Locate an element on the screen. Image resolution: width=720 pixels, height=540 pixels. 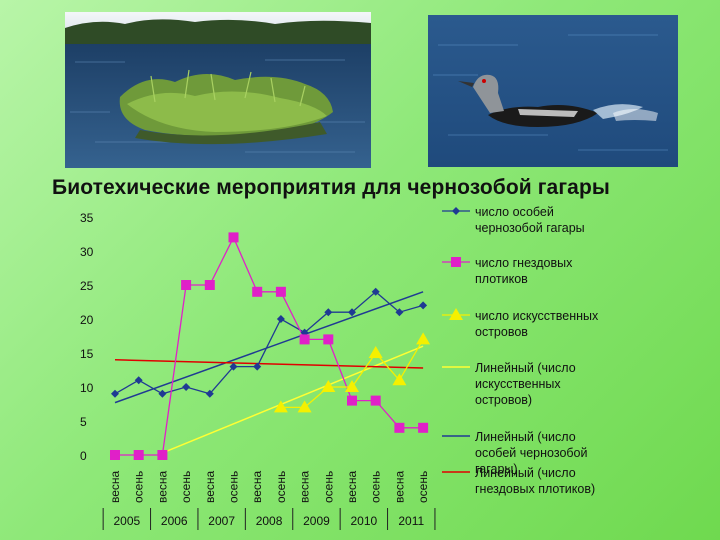
y-tick-label: 25 is located at coordinates (87, 286).